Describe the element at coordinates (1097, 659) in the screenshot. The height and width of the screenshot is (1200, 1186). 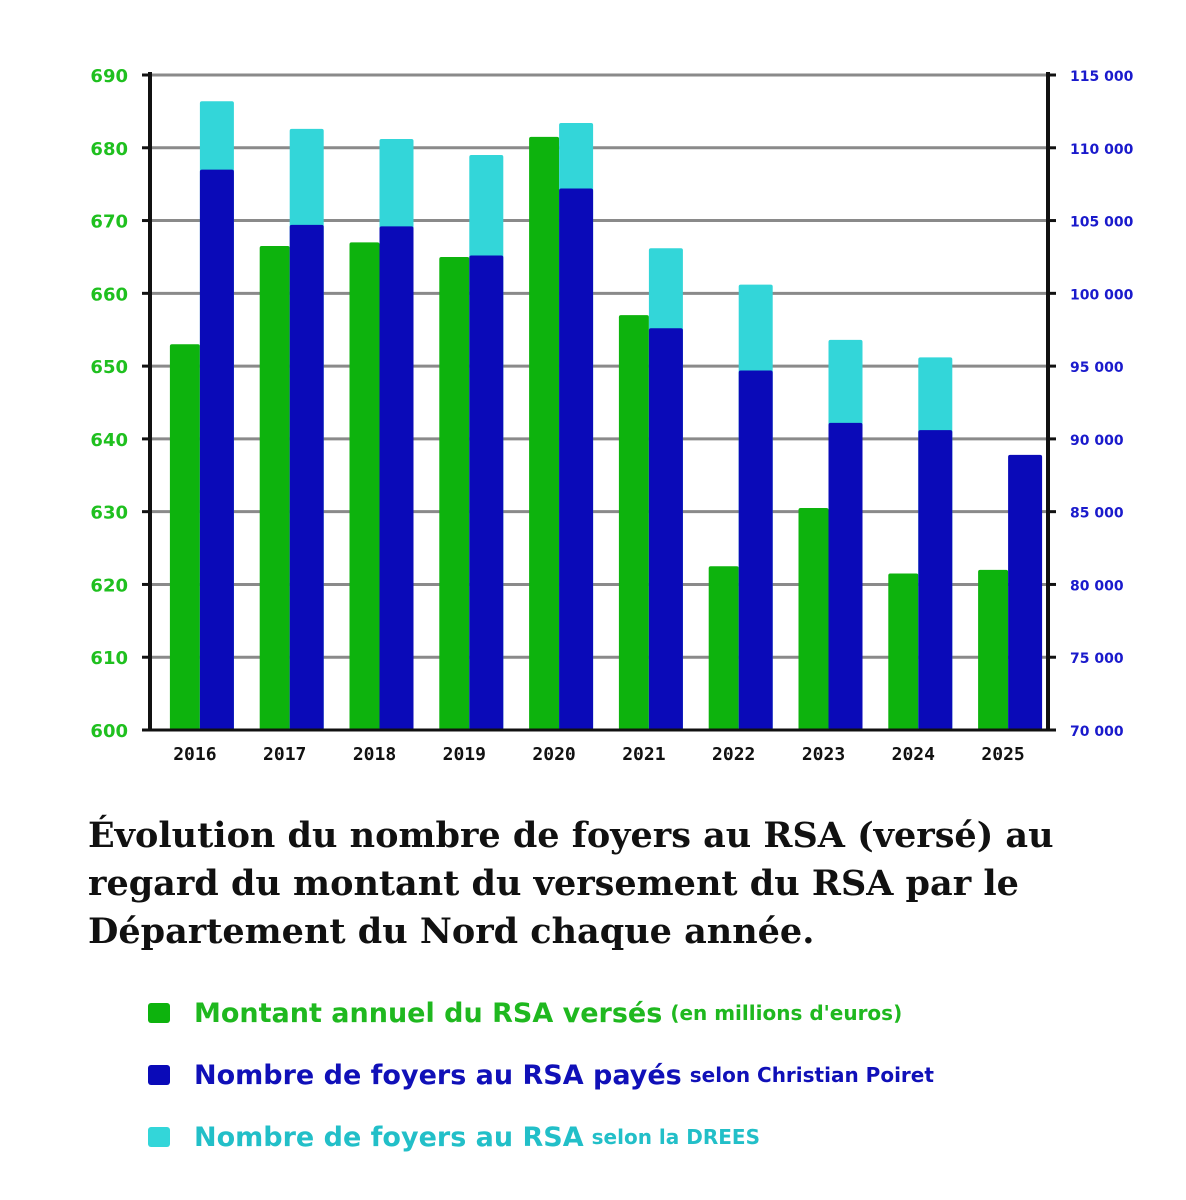
I see `y-right-tick-label: 75 000` at that location.